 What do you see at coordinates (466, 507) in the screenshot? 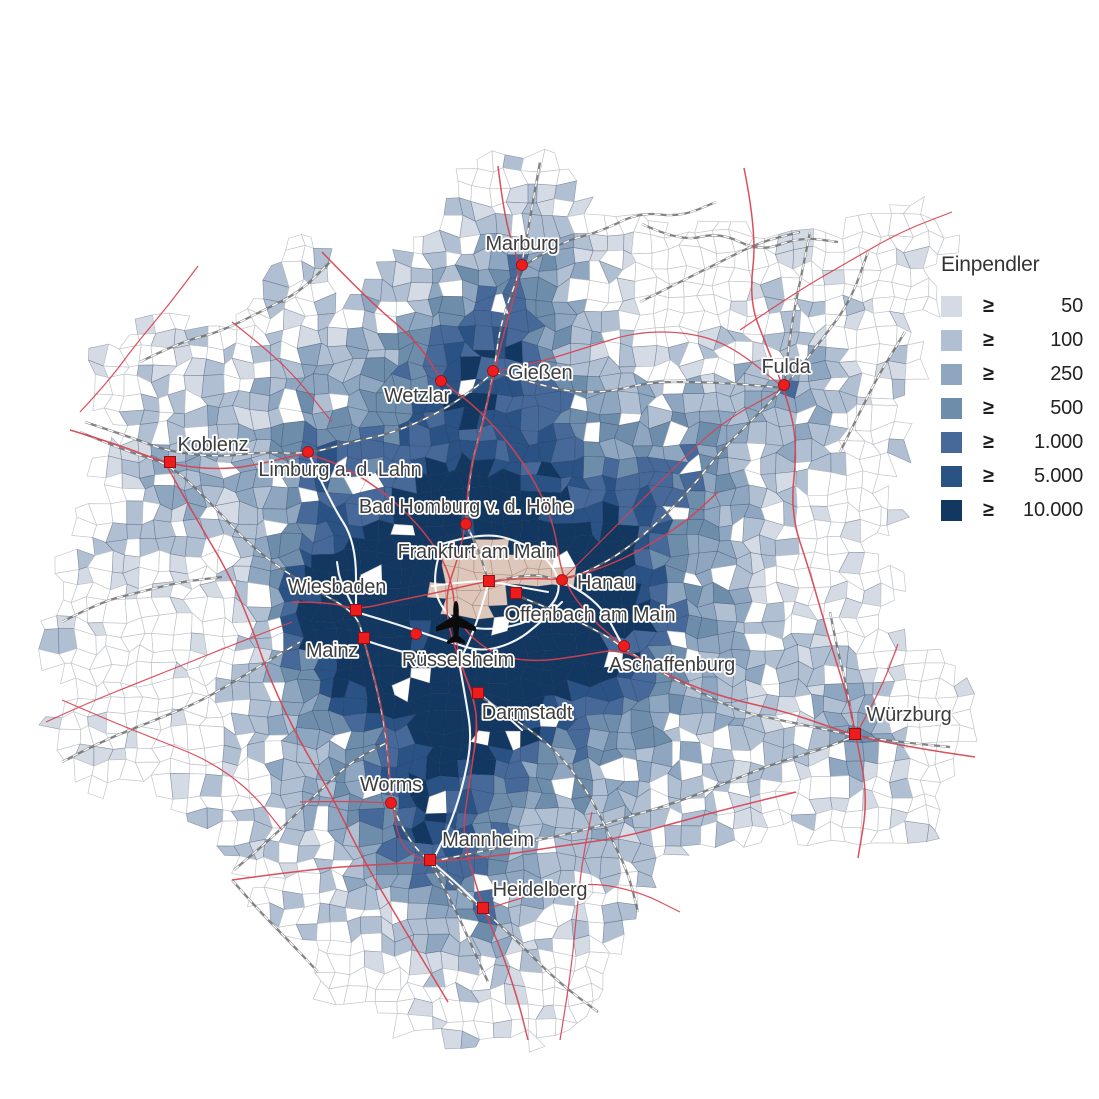
I see `city-label-bad-homburg-v-d-h-he: Bad Homburg v. d. Höhe` at bounding box center [466, 507].